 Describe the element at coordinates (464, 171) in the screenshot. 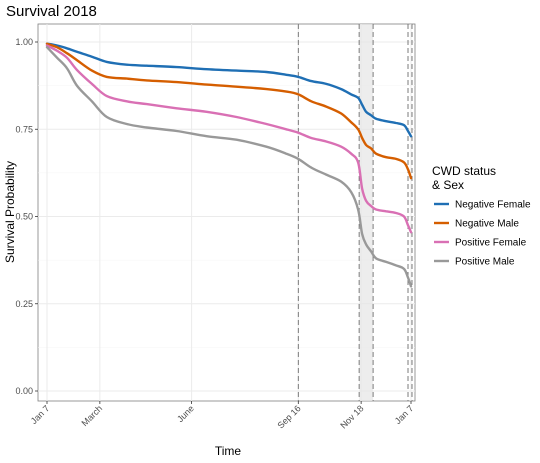

I see `legend-title-line1: CWD status` at that location.